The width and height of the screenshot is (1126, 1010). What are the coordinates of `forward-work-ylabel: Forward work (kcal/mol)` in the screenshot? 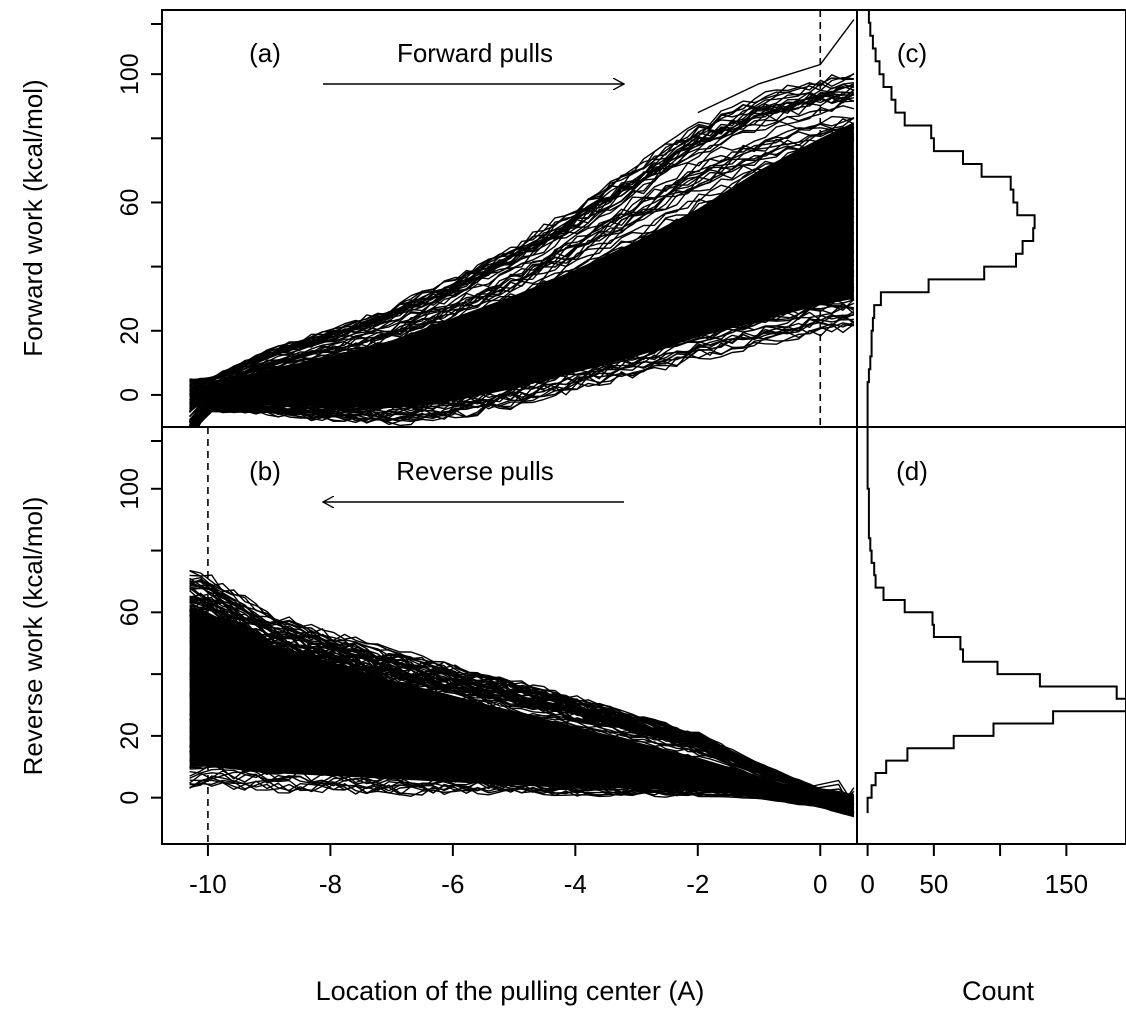 It's located at (33, 217).